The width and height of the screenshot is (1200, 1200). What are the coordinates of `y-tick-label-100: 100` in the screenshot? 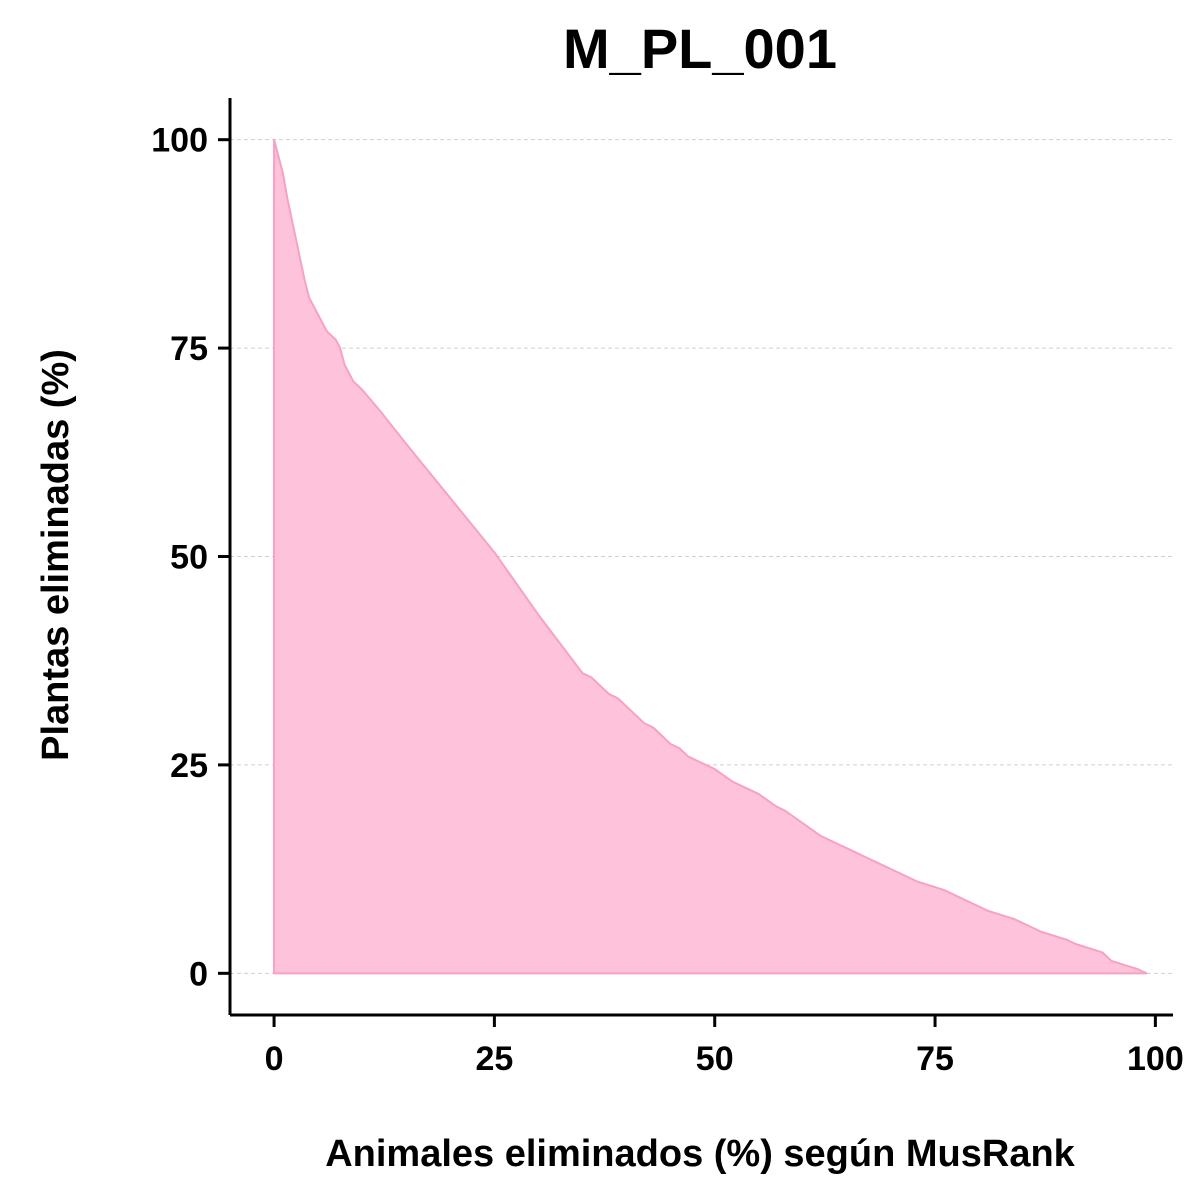 It's located at (179, 141).